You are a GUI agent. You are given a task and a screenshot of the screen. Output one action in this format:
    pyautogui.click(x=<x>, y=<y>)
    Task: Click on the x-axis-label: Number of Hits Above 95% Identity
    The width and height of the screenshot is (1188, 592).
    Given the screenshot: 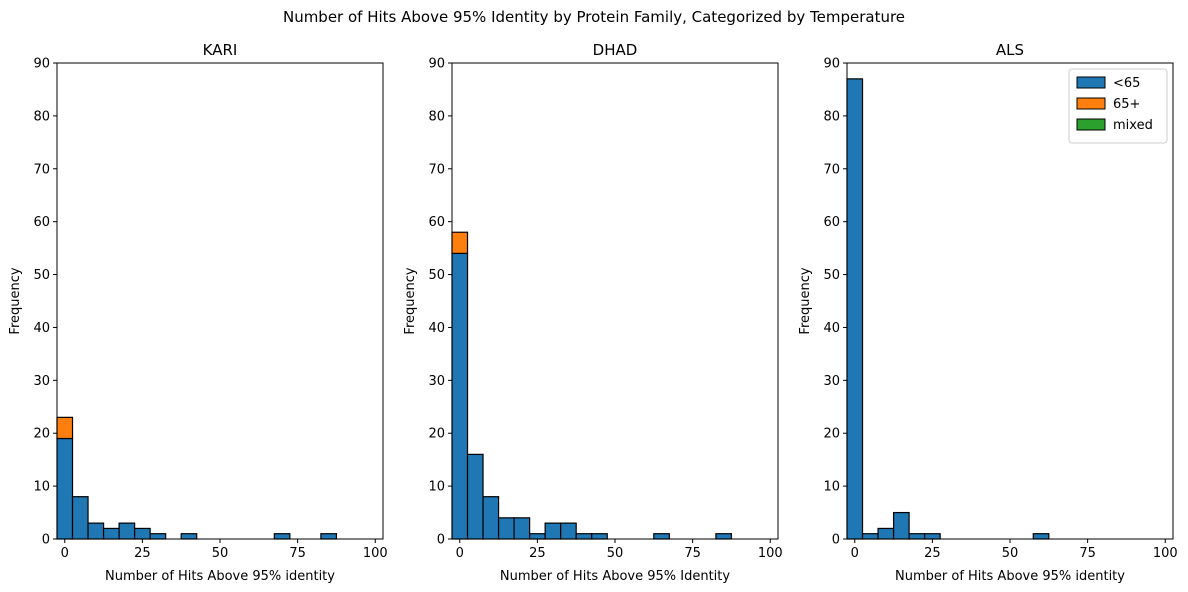 What is the action you would take?
    pyautogui.click(x=615, y=576)
    